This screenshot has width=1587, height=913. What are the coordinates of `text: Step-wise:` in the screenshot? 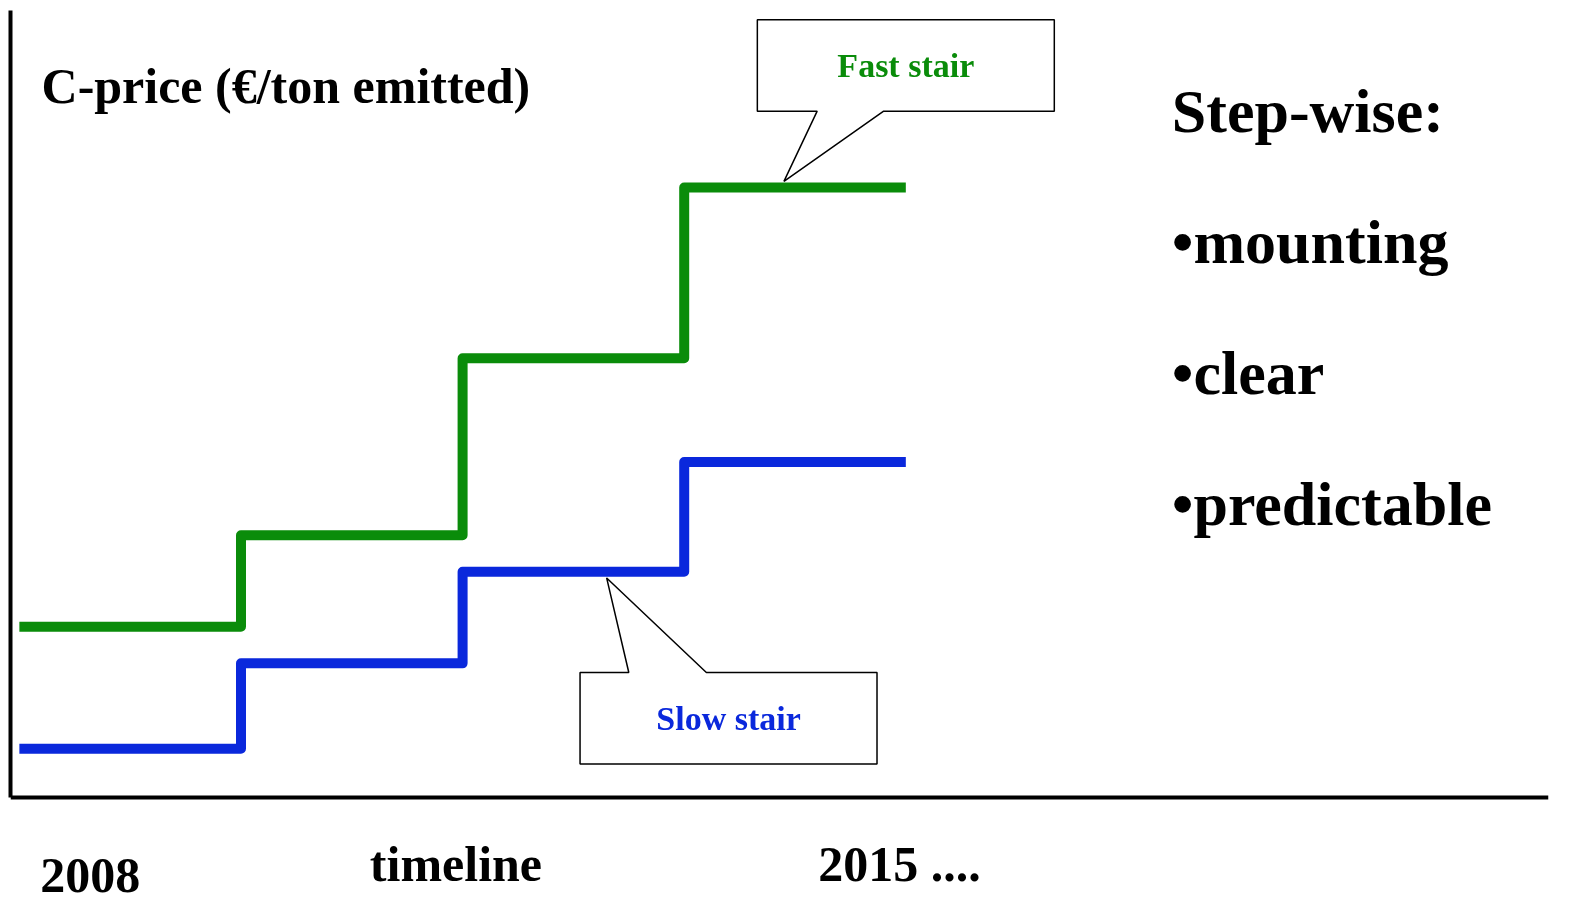 It's located at (1307, 110).